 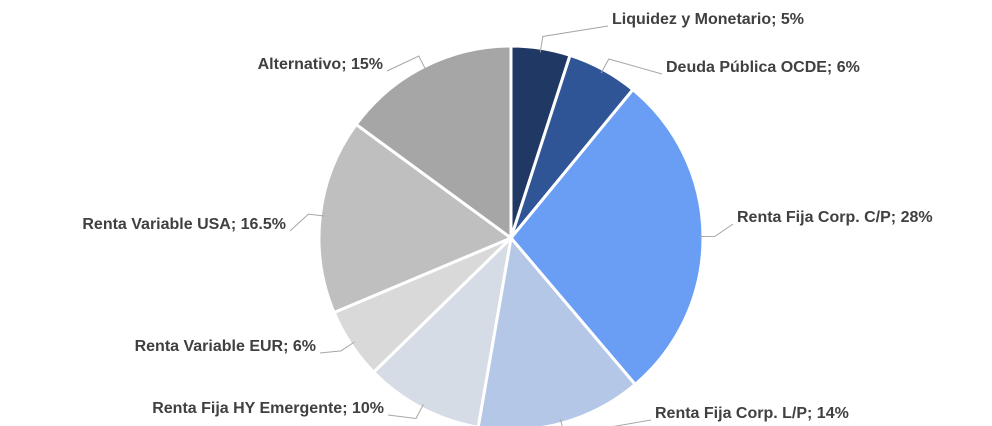 I want to click on data-label: Renta Fija Corp. C/P; 28%, so click(x=835, y=217).